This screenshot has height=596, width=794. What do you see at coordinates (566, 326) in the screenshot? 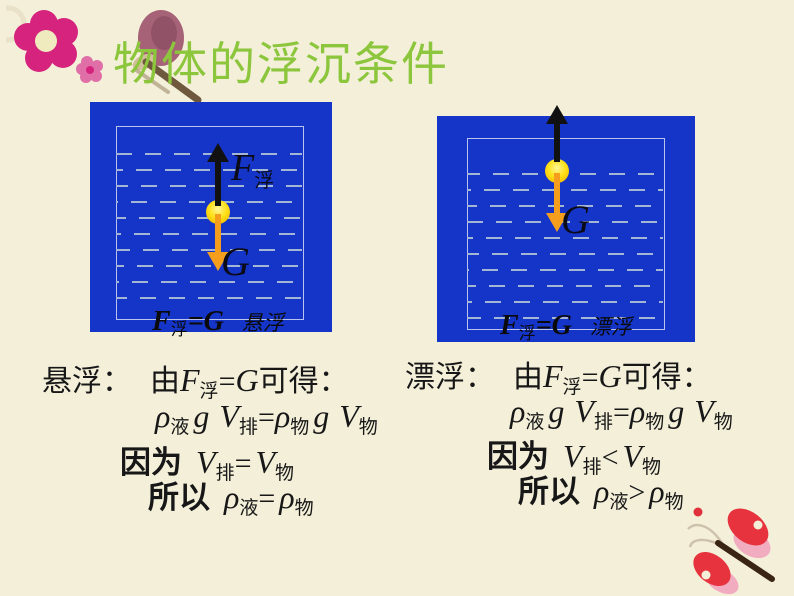
I see `floating-caption: F浮=G 漂浮` at bounding box center [566, 326].